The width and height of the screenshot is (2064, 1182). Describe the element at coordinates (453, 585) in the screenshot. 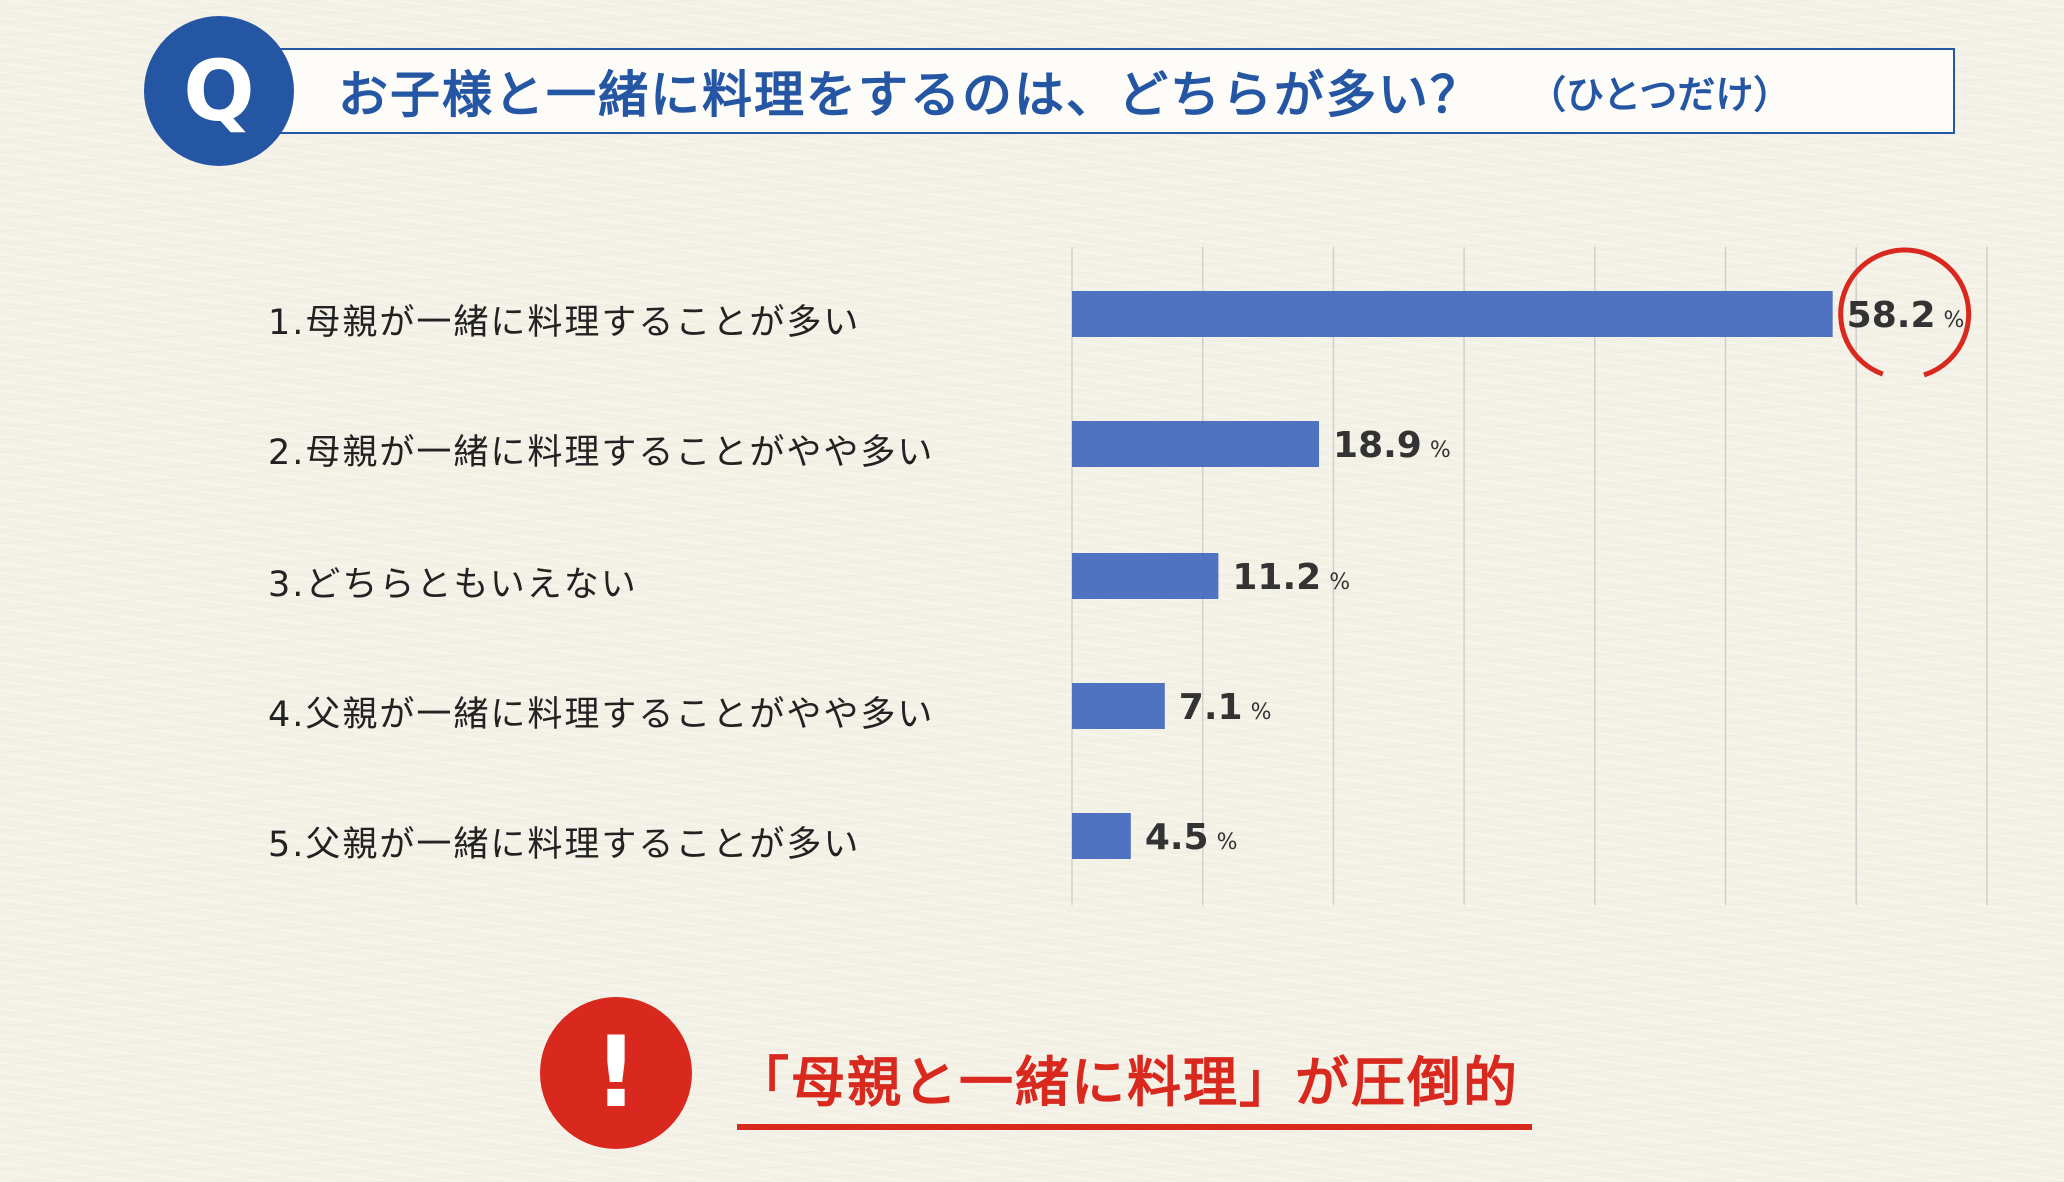

I see `category-label: 3.どちらともいえない` at that location.